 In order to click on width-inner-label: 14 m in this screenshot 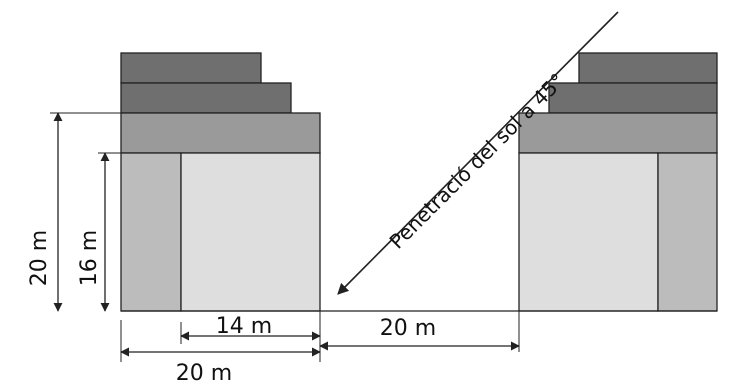, I will do `click(244, 326)`.